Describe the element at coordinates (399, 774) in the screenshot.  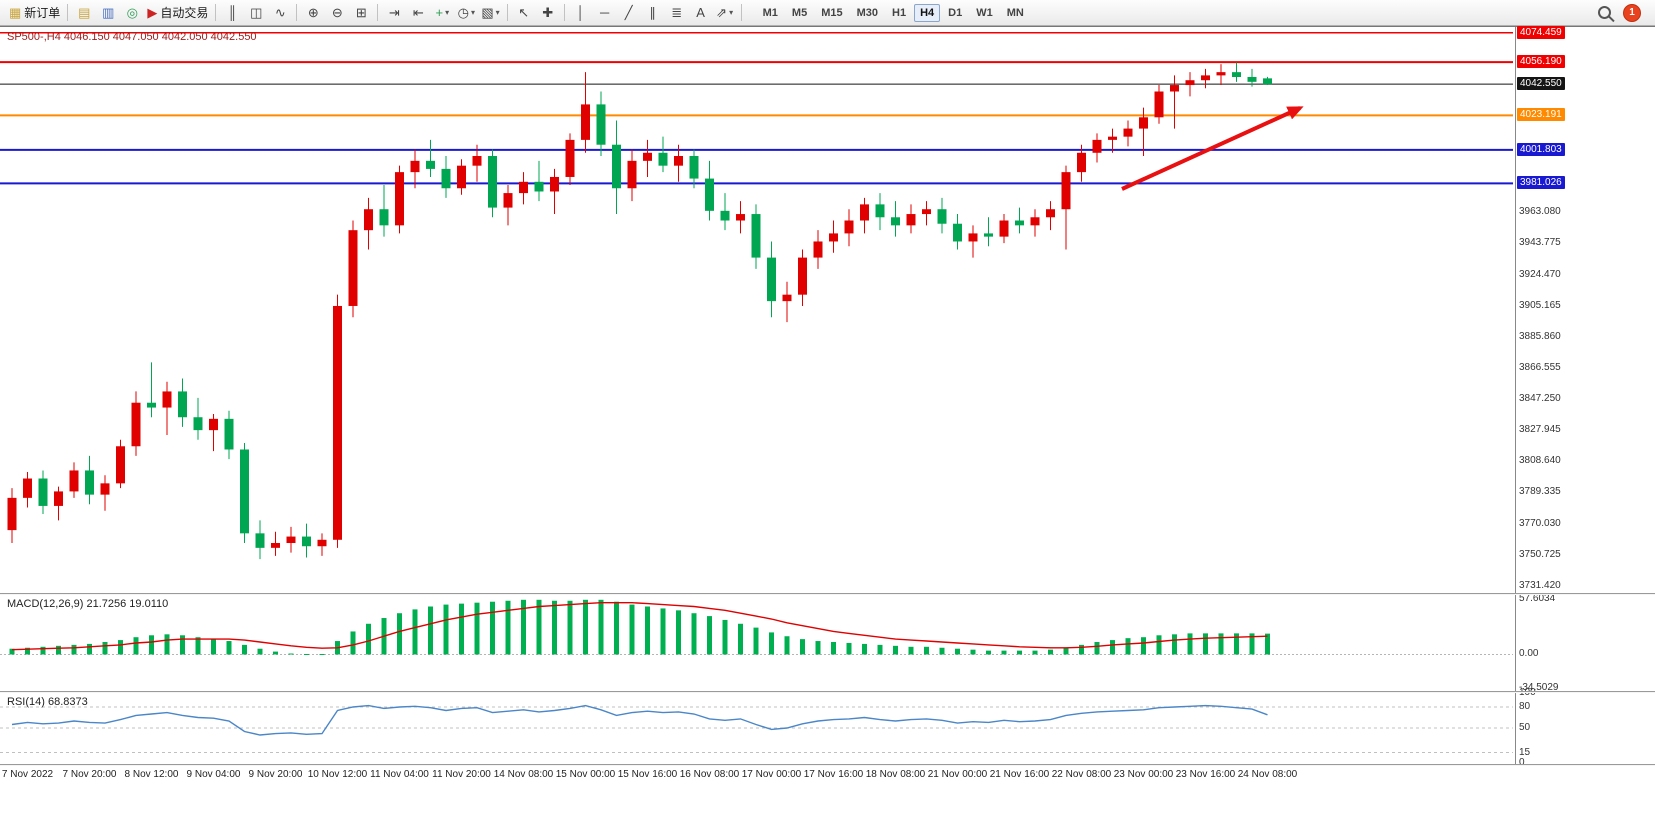
I see `time-axis-label: 11 Nov 04:00` at that location.